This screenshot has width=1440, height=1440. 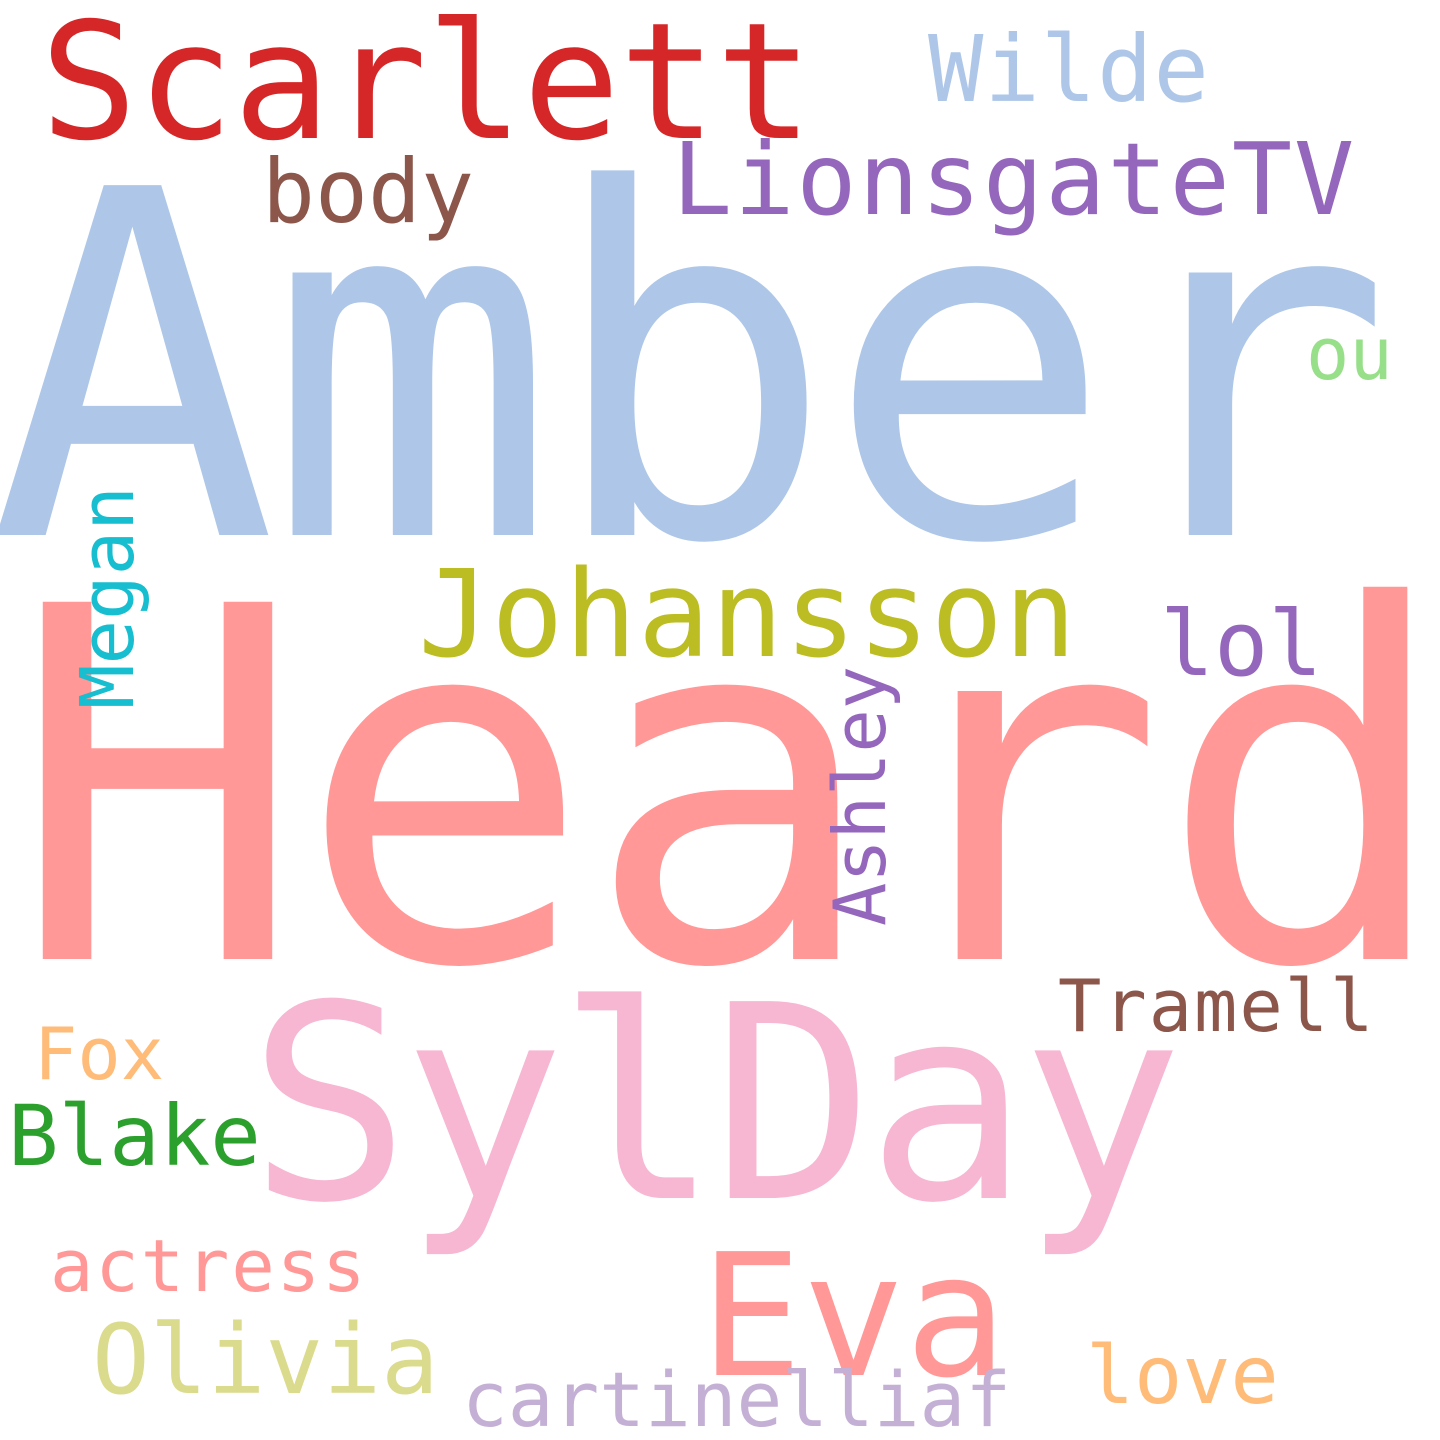 What do you see at coordinates (1241, 644) in the screenshot?
I see `word-lol: lol` at bounding box center [1241, 644].